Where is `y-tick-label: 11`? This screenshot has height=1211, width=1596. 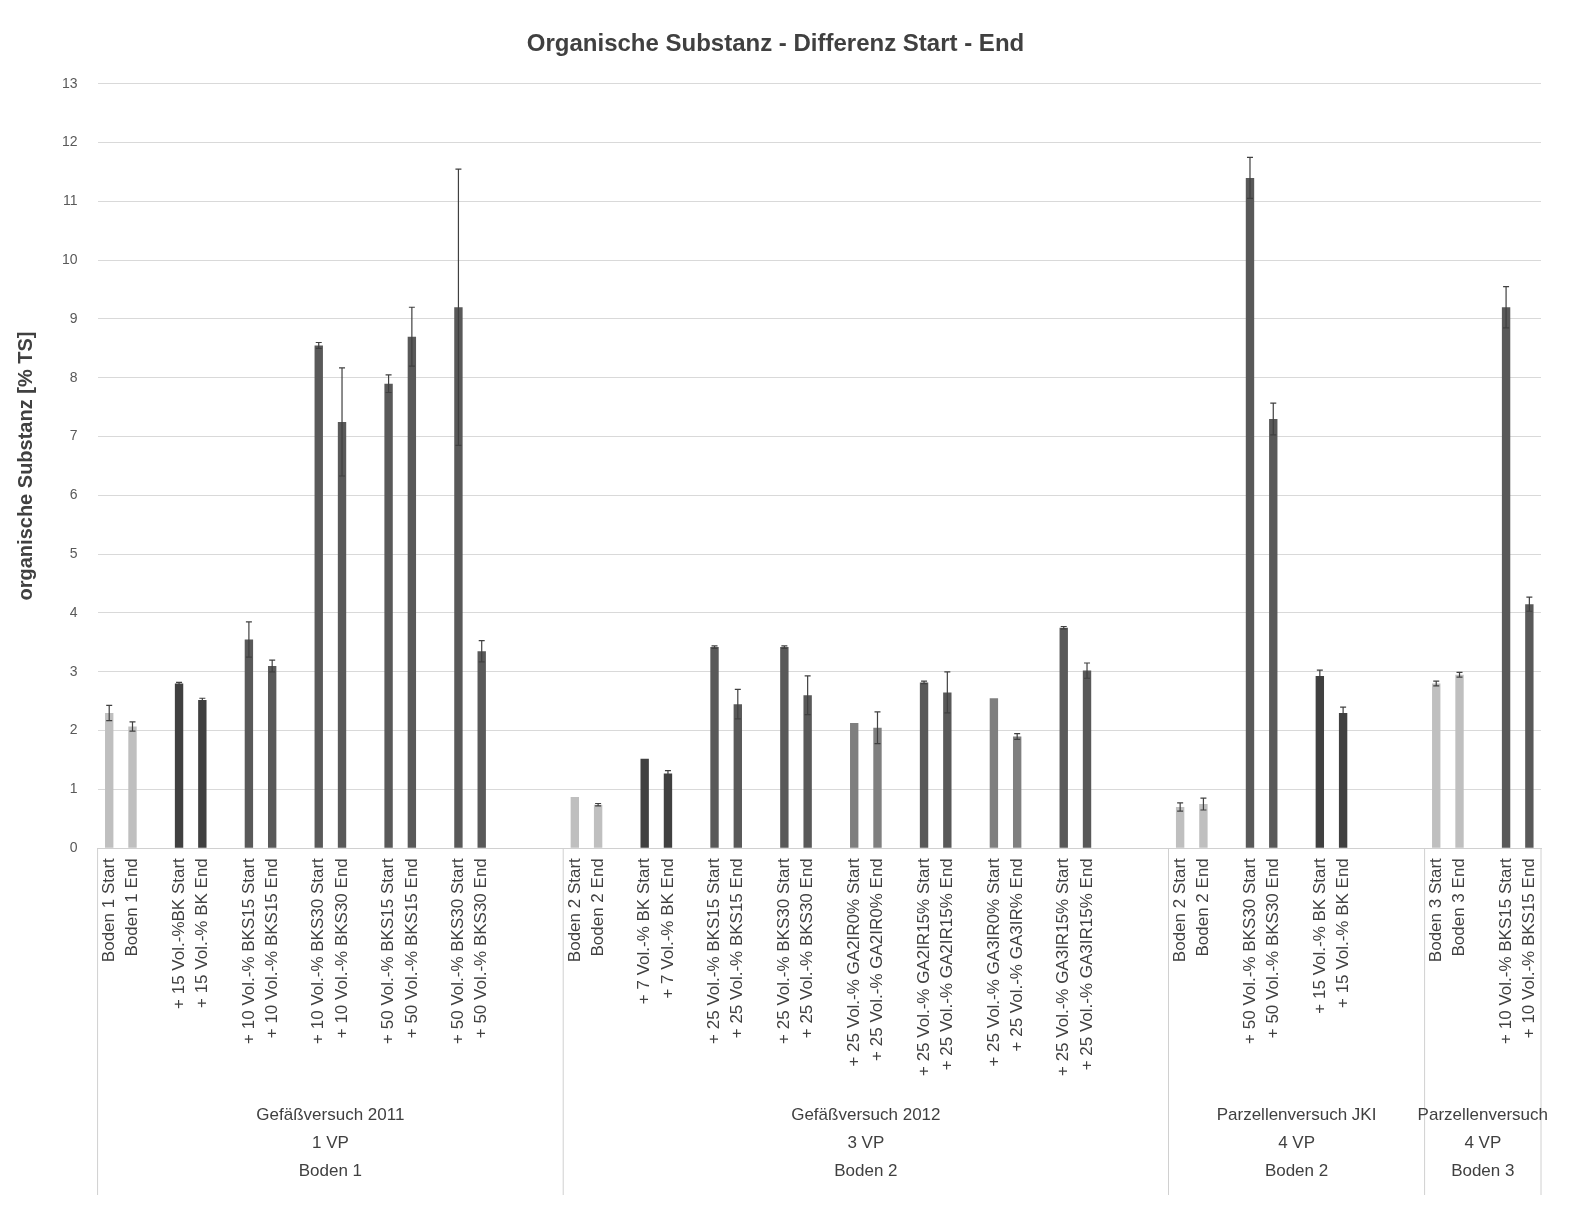
y-tick-label: 11 is located at coordinates (70, 200).